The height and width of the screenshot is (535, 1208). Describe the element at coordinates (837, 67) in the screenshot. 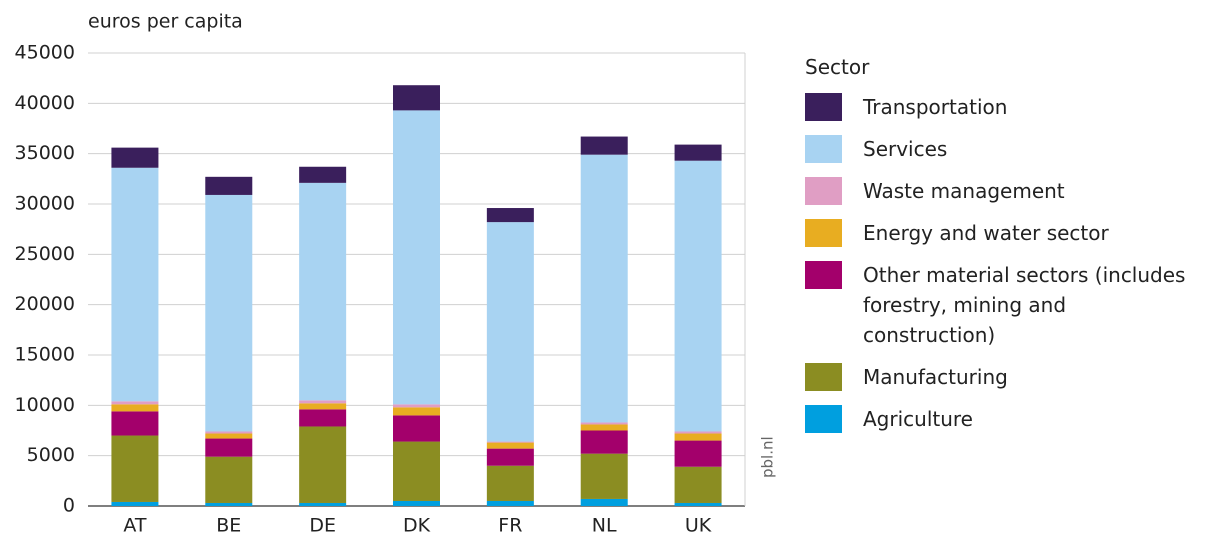

I see `legend-title: Sector` at that location.